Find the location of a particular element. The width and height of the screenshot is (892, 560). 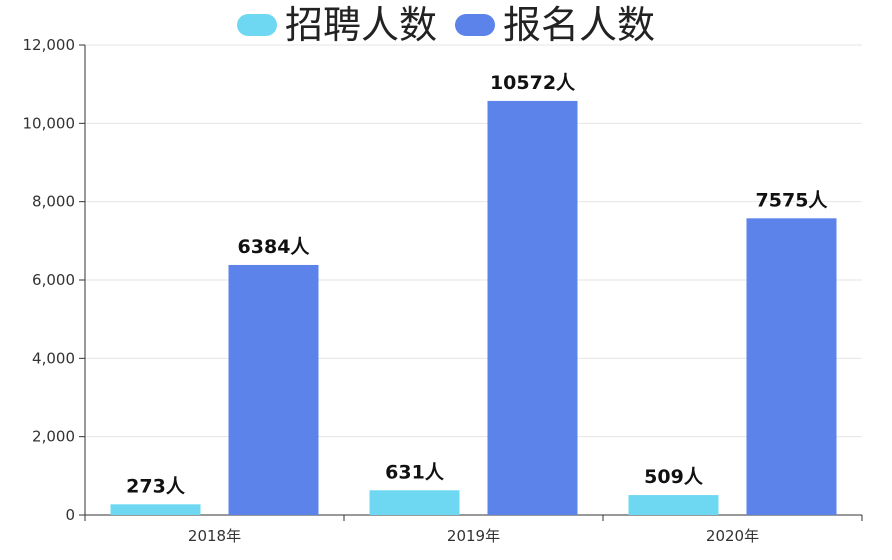

data-label-applicants: 10572人 is located at coordinates (533, 83).